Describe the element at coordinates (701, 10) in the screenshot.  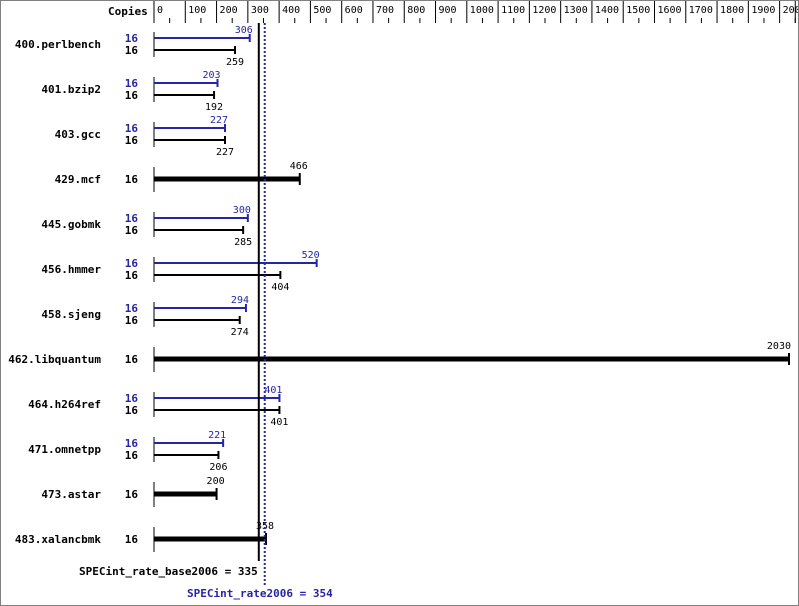
I see `x-tick-label: 1700` at that location.